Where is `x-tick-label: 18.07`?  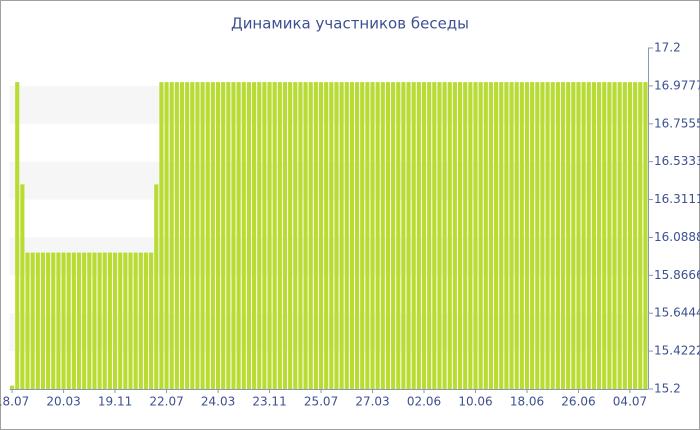
x-tick-label: 18.07 is located at coordinates (14, 402).